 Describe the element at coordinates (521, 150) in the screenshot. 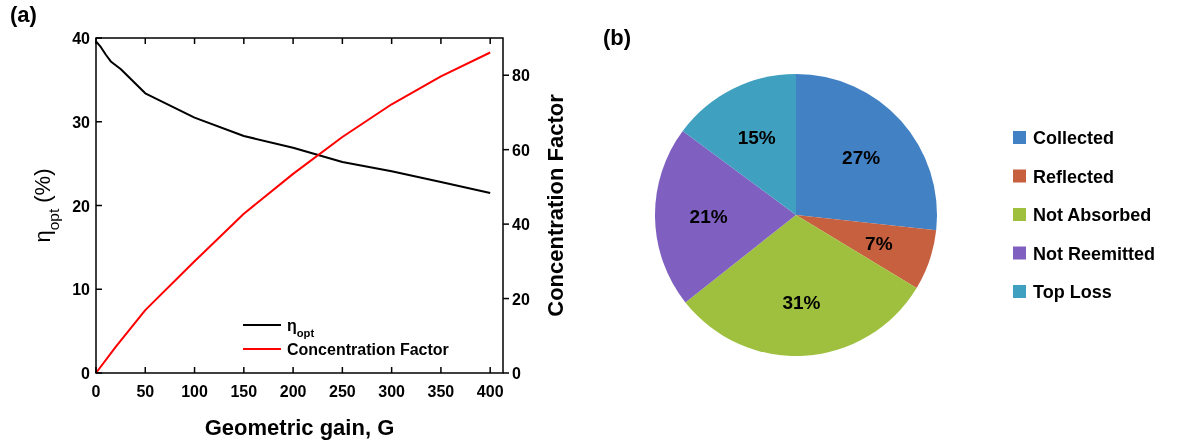

I see `y2-tick-label: 60` at that location.